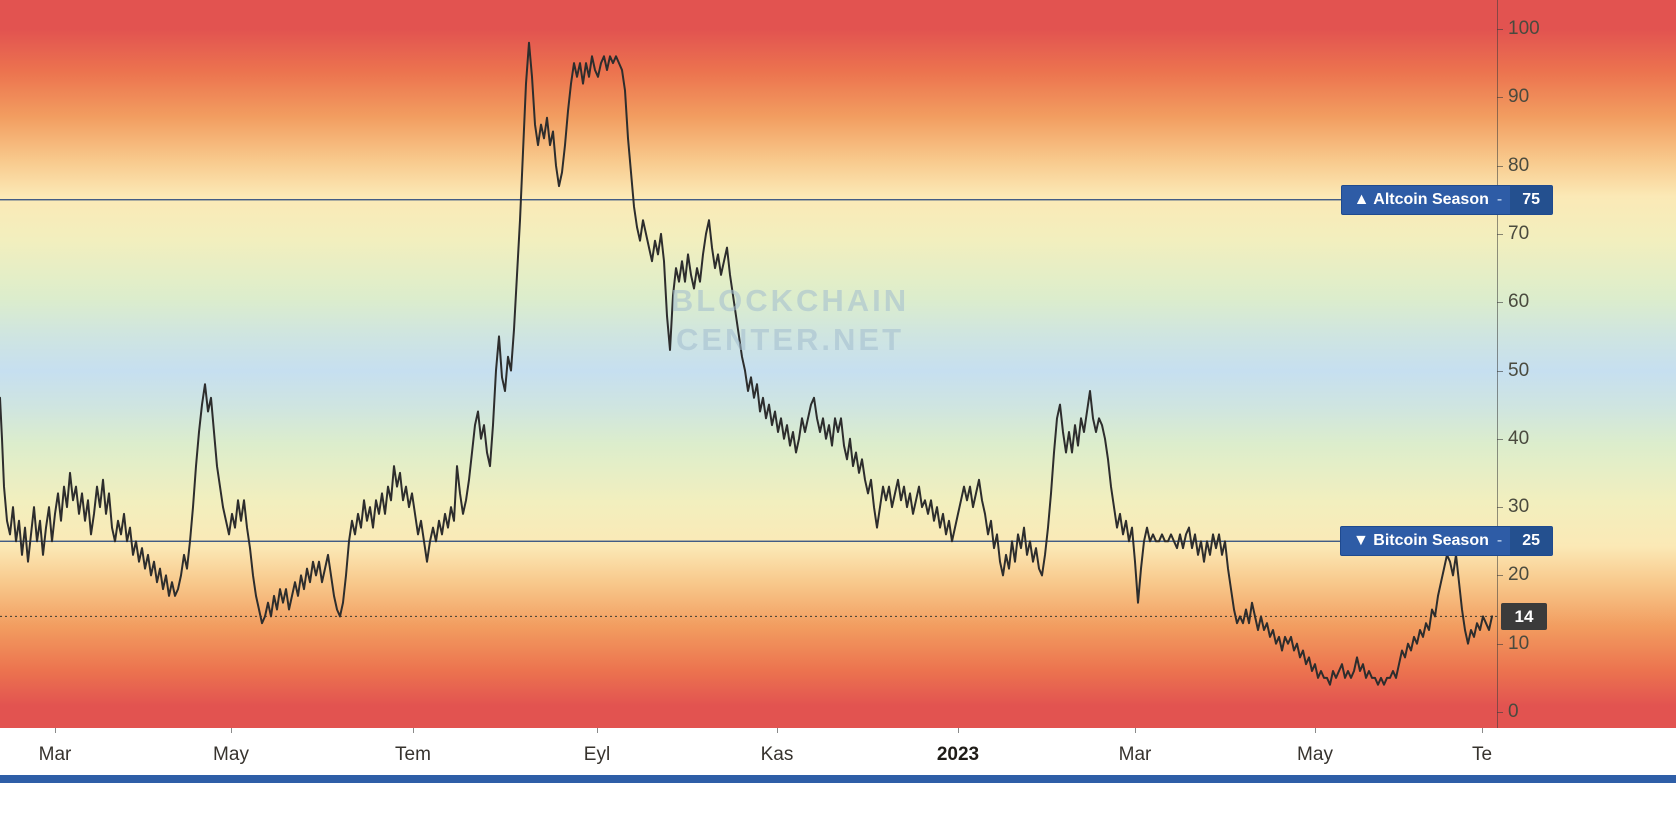  I want to click on bottom-scrollbar, so click(838, 779).